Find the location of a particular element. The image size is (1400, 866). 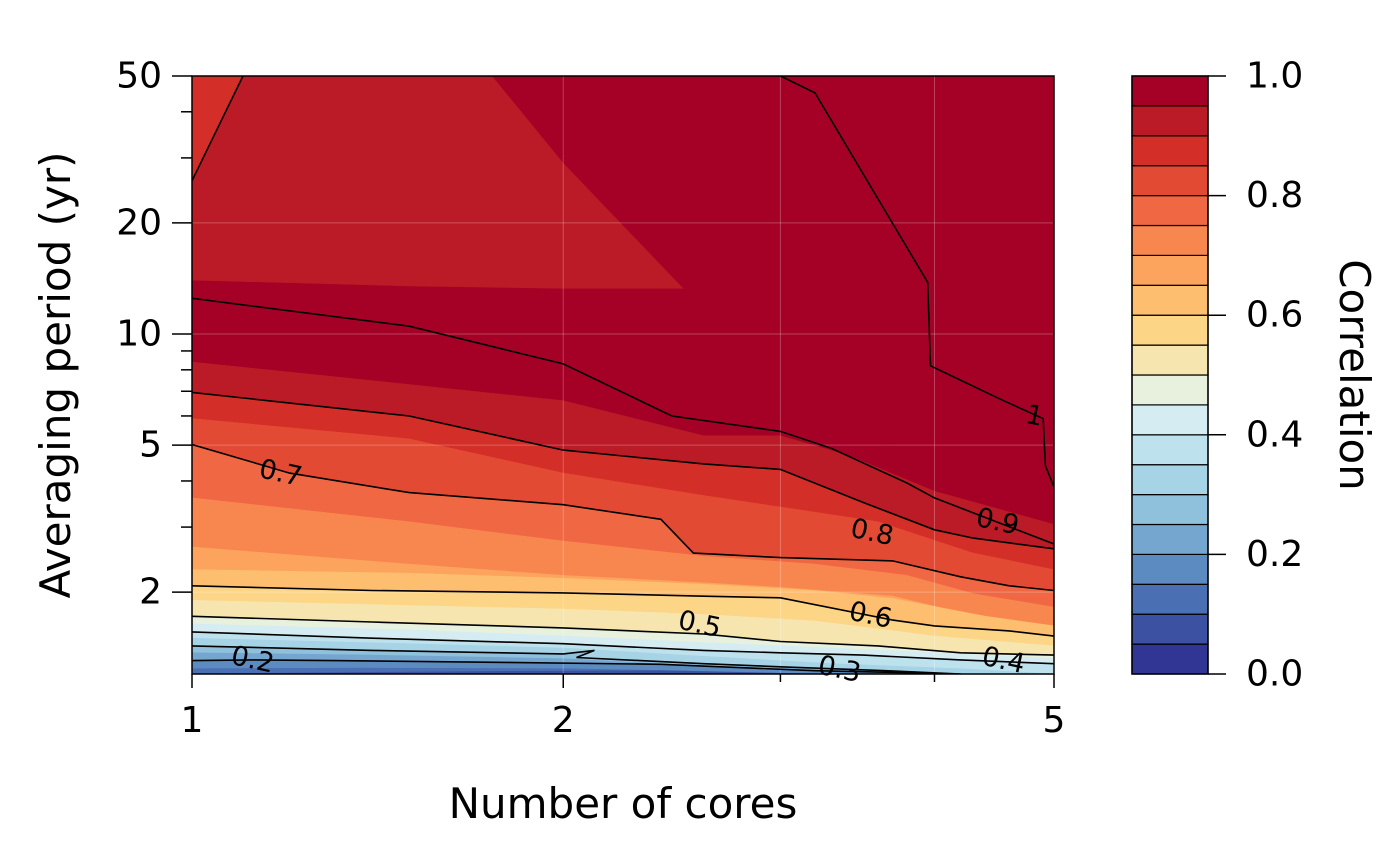

y-axis-title: Averaging period (yr) is located at coordinates (55, 375).